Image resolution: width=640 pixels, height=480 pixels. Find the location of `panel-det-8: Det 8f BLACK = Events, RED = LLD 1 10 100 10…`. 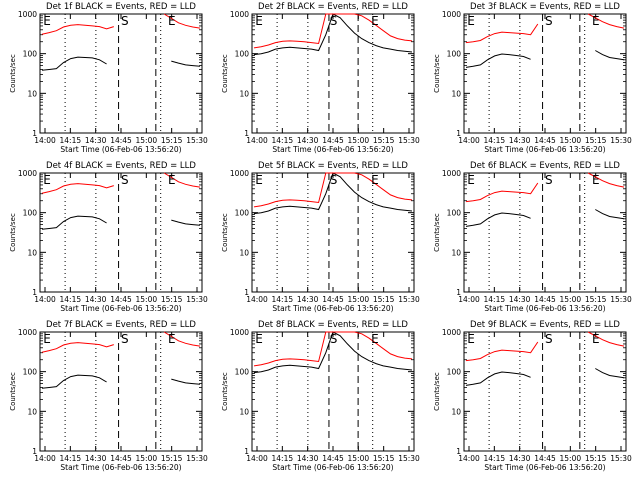

panel-det-8: Det 8f BLACK = Events, RED = LLD 1 10 100 10… is located at coordinates (320, 396).